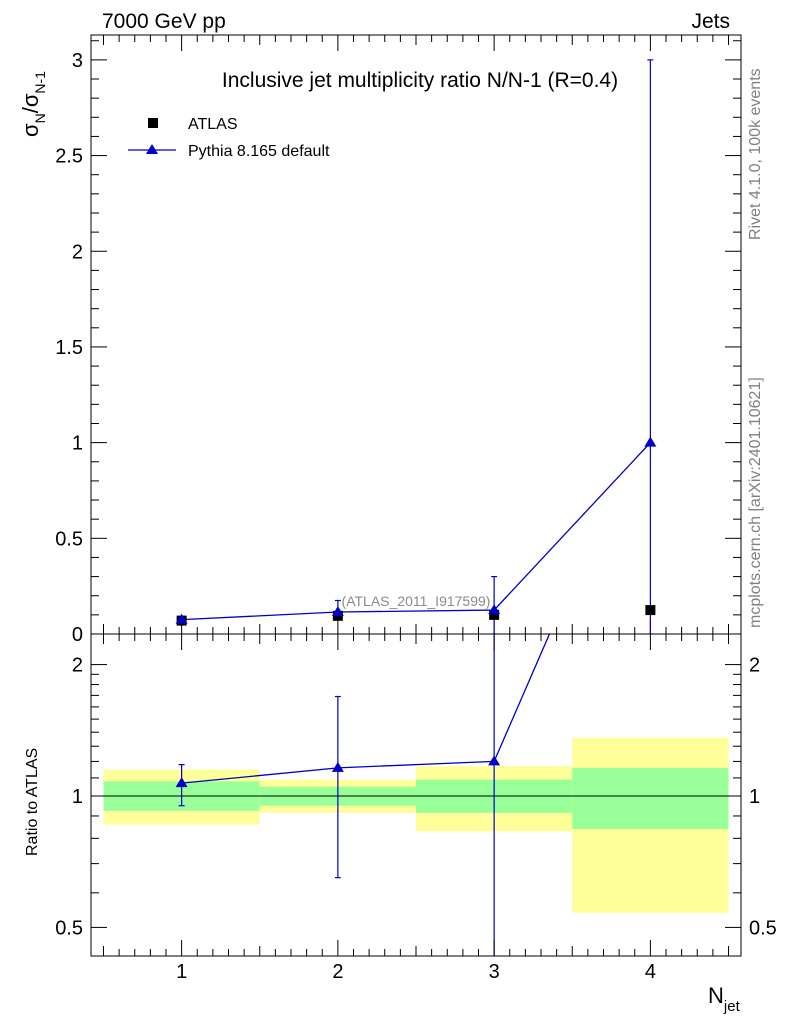  I want to click on main-y-tick-label: 1, so click(77, 444).